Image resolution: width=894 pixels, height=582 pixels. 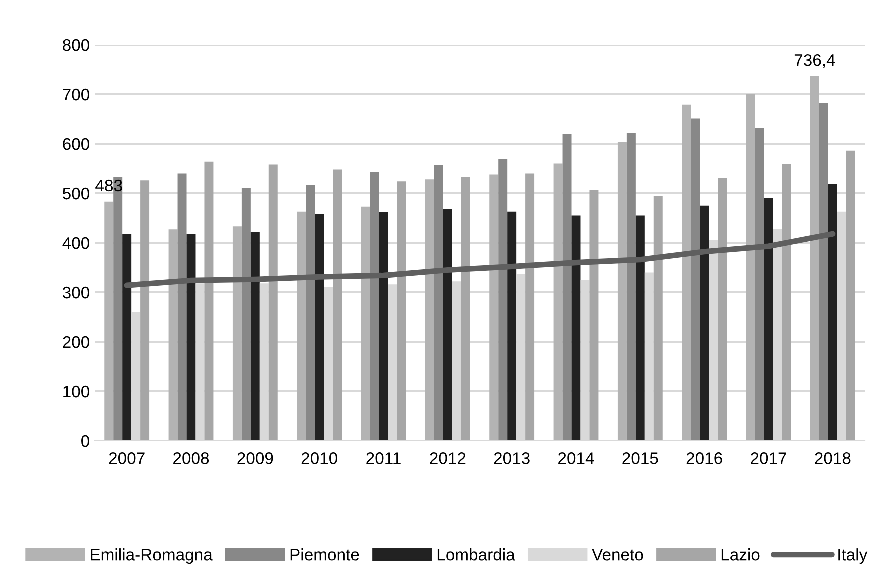 I want to click on x-tick-label: 2011, so click(x=383, y=458).